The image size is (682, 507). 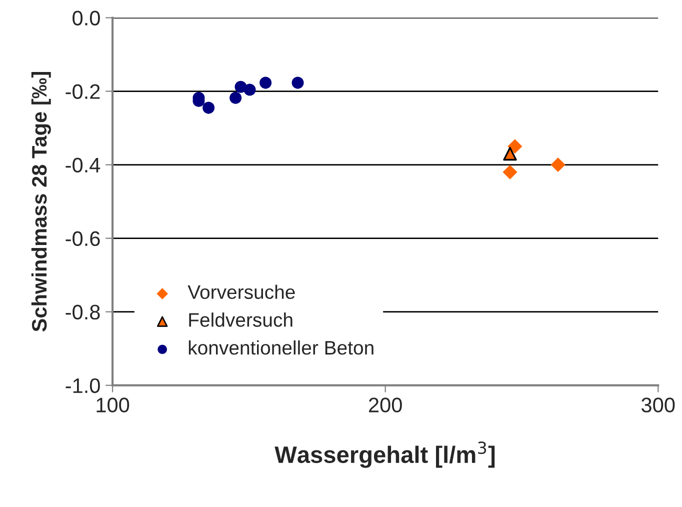 What do you see at coordinates (113, 405) in the screenshot?
I see `x-tick-label: 100` at bounding box center [113, 405].